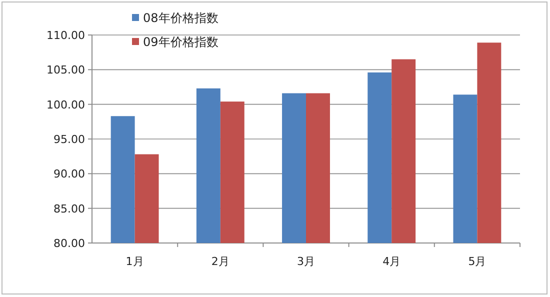  What do you see at coordinates (477, 261) in the screenshot?
I see `x-tick-label: 5月` at bounding box center [477, 261].